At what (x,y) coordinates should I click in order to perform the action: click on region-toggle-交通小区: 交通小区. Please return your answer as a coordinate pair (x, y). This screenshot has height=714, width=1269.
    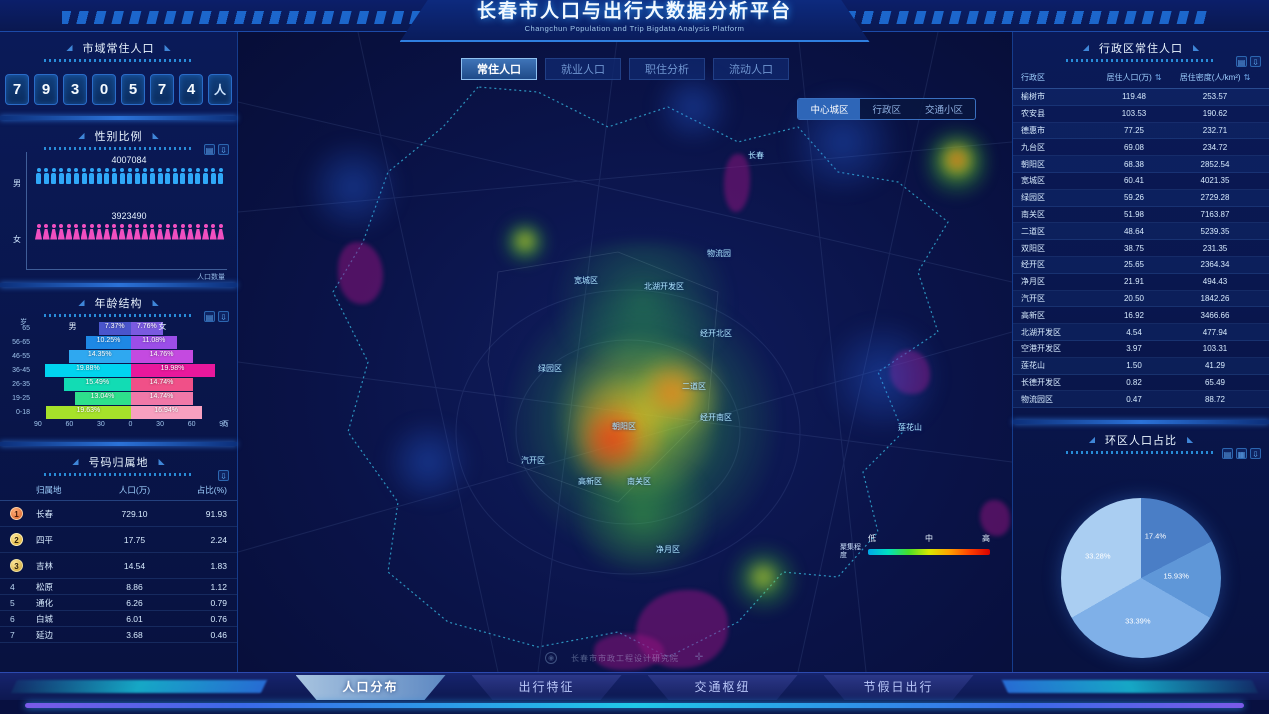
    Looking at the image, I should click on (943, 110).